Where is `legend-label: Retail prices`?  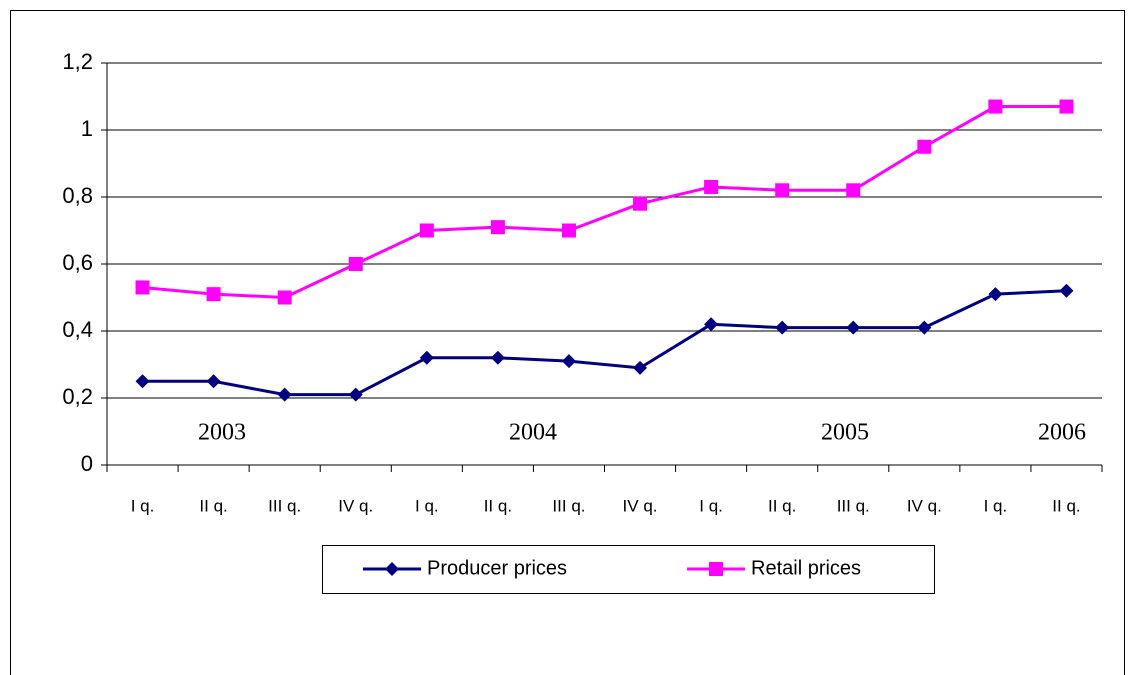
legend-label: Retail prices is located at coordinates (806, 568).